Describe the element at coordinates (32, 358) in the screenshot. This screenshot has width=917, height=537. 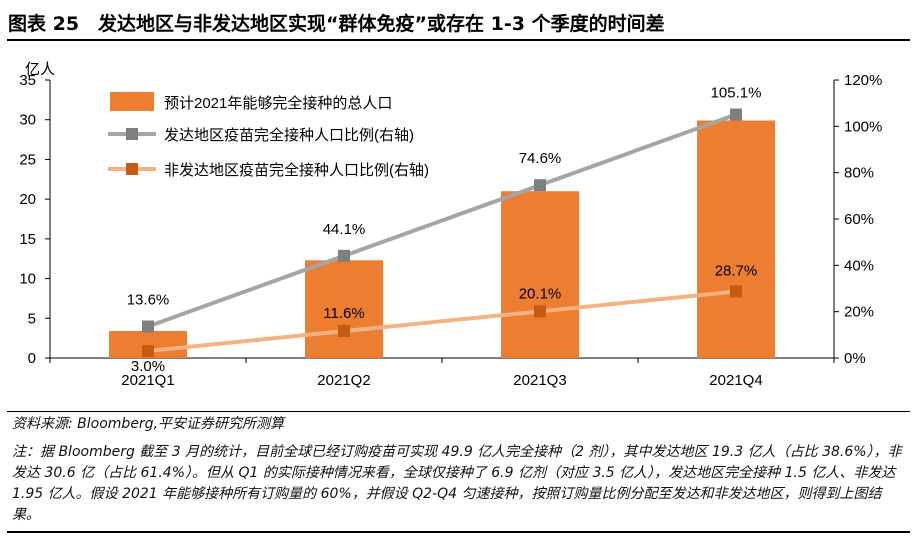
I see `left-axis-tick-label: 0` at that location.